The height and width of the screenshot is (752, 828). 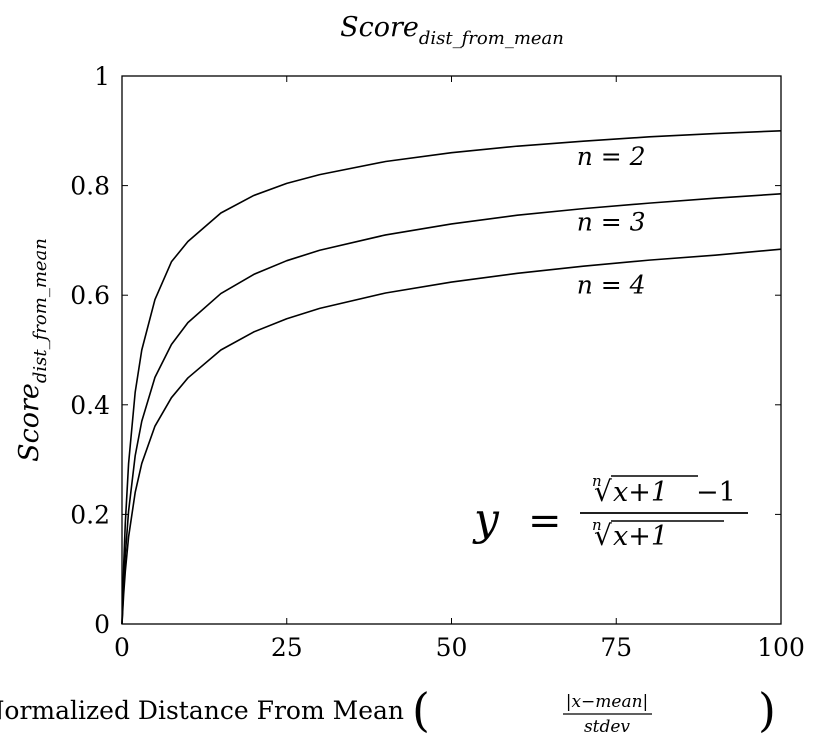 What do you see at coordinates (202, 710) in the screenshot?
I see `x-axis-label-text: Normalized Distance From Mean` at bounding box center [202, 710].